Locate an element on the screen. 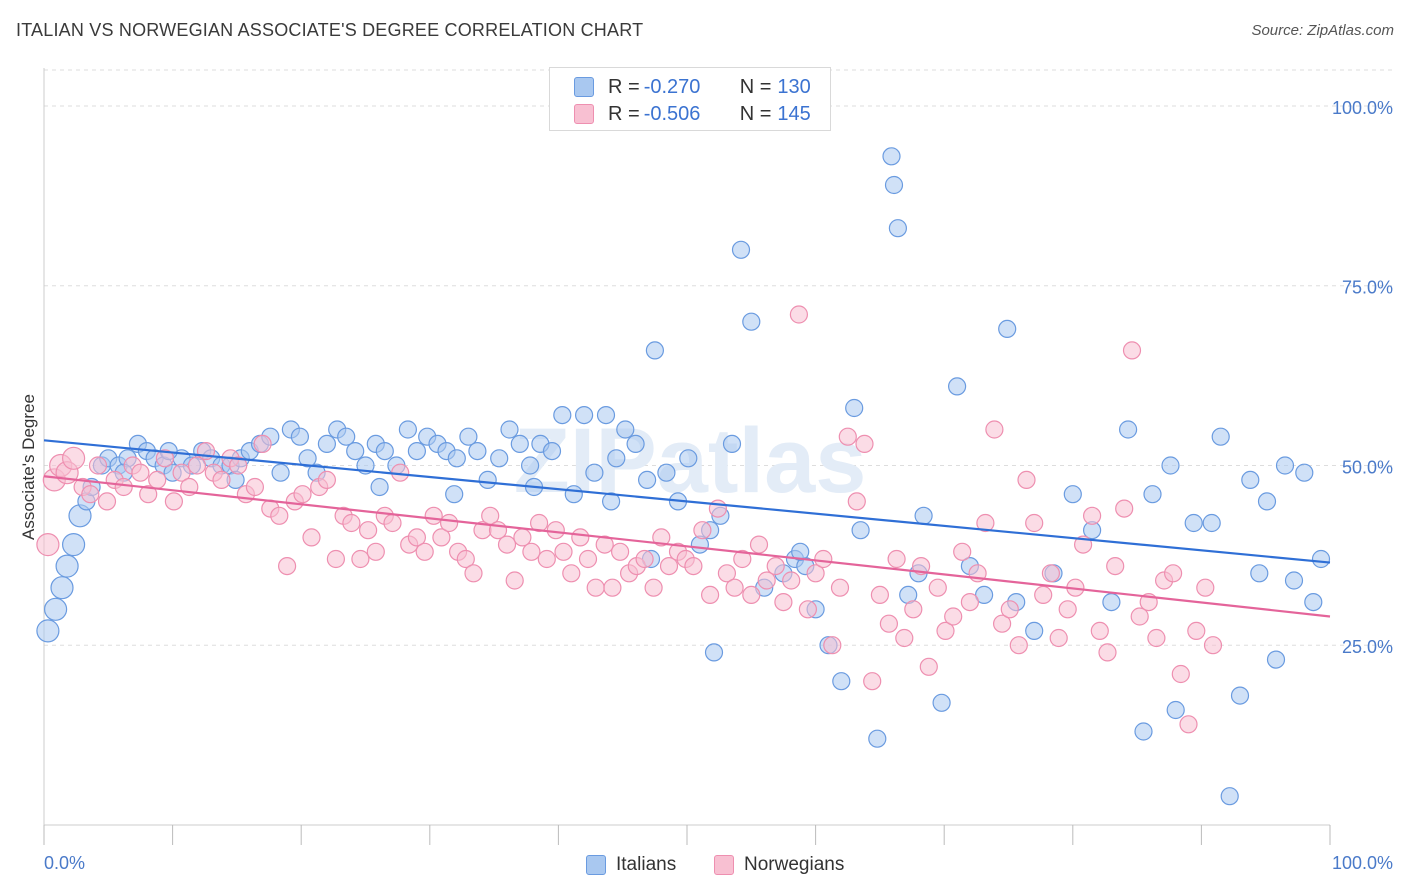 Image resolution: width=1406 pixels, height=892 pixels. norwegians-swatch is located at coordinates (584, 114).